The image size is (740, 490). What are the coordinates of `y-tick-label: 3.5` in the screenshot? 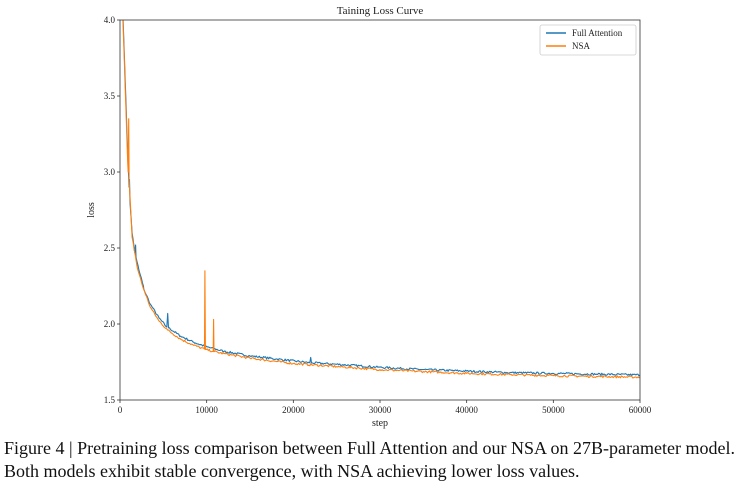 It's located at (110, 96).